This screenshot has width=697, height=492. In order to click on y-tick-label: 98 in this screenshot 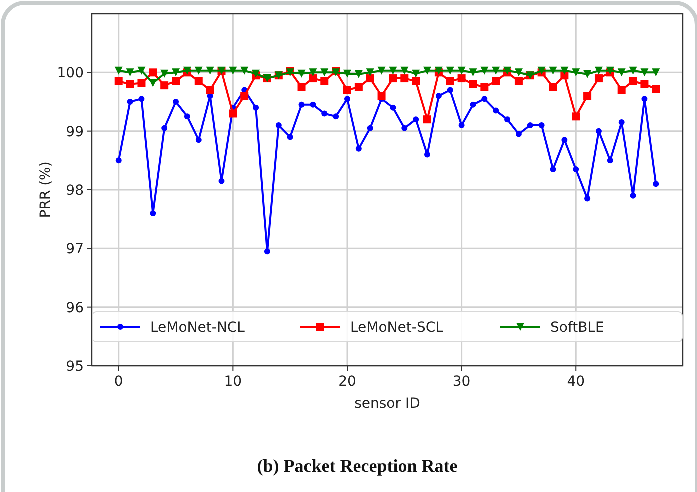, I will do `click(75, 191)`.